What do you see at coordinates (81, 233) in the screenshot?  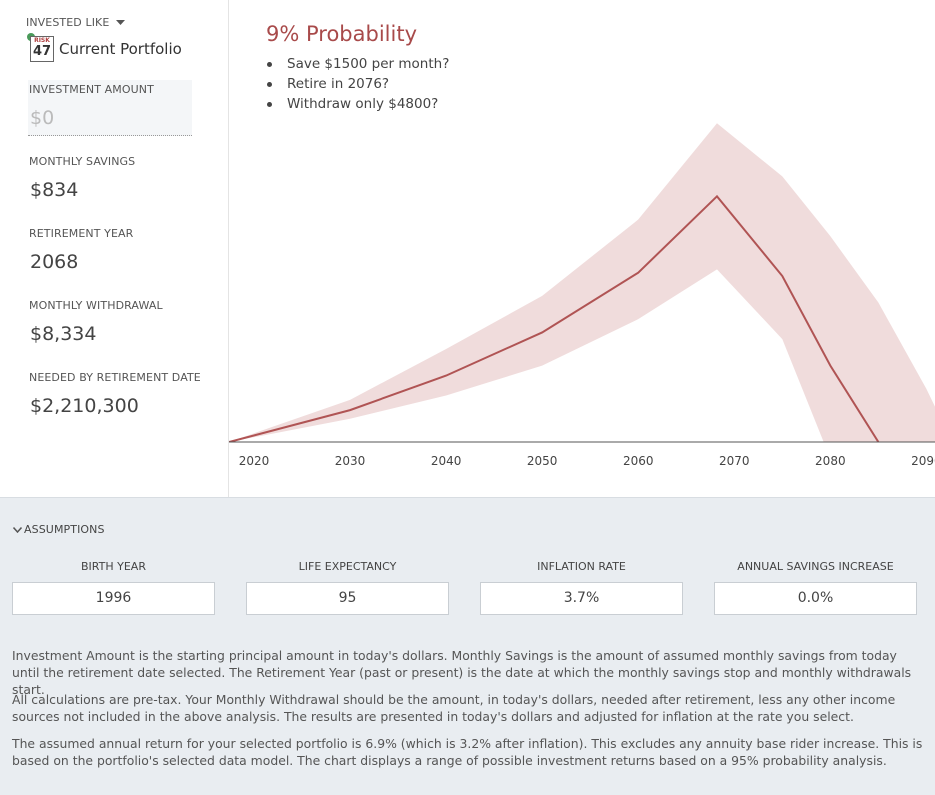 I see `field-label: RETIREMENT YEAR` at bounding box center [81, 233].